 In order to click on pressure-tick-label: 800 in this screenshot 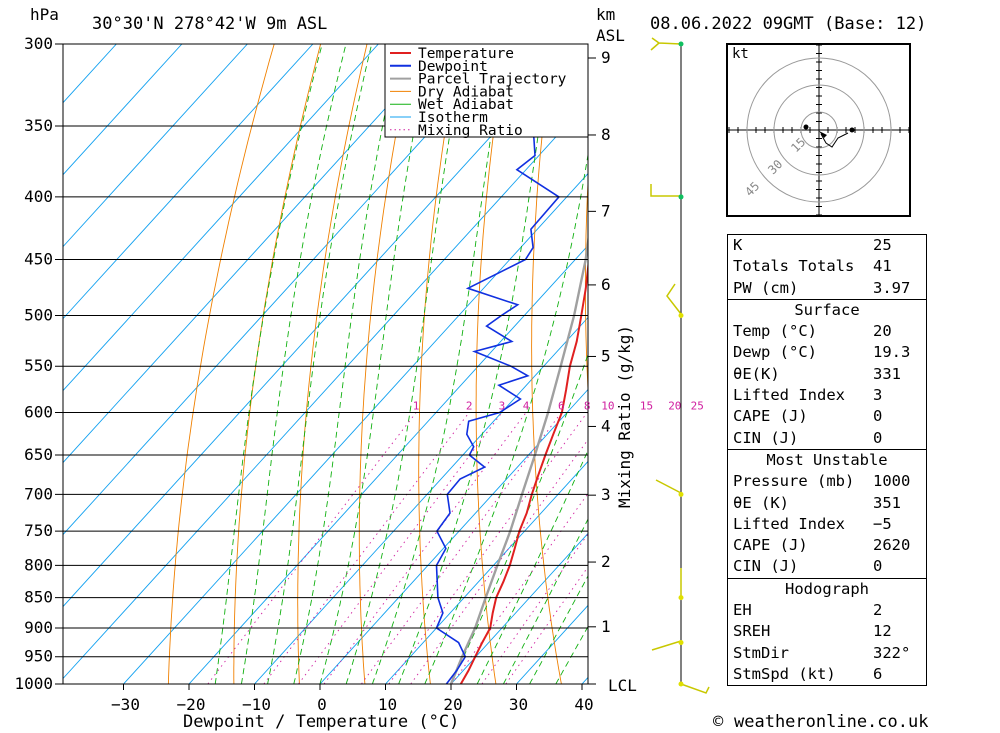, I will do `click(38, 564)`.